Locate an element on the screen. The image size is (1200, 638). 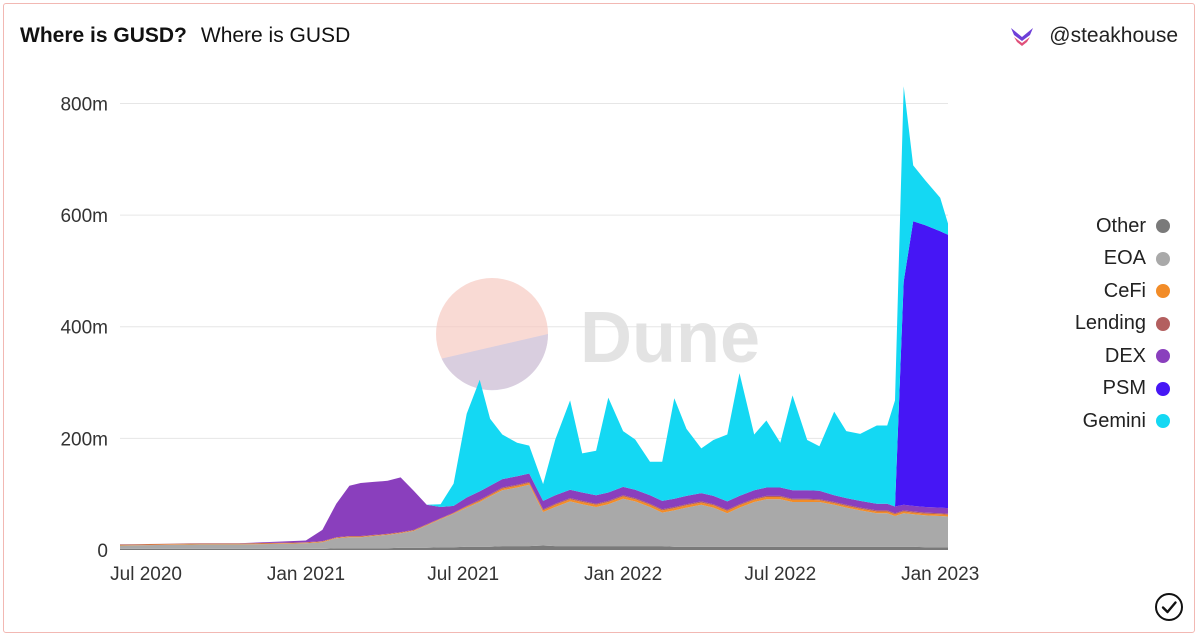
x-tick-label: Jan 2022 is located at coordinates (623, 574).